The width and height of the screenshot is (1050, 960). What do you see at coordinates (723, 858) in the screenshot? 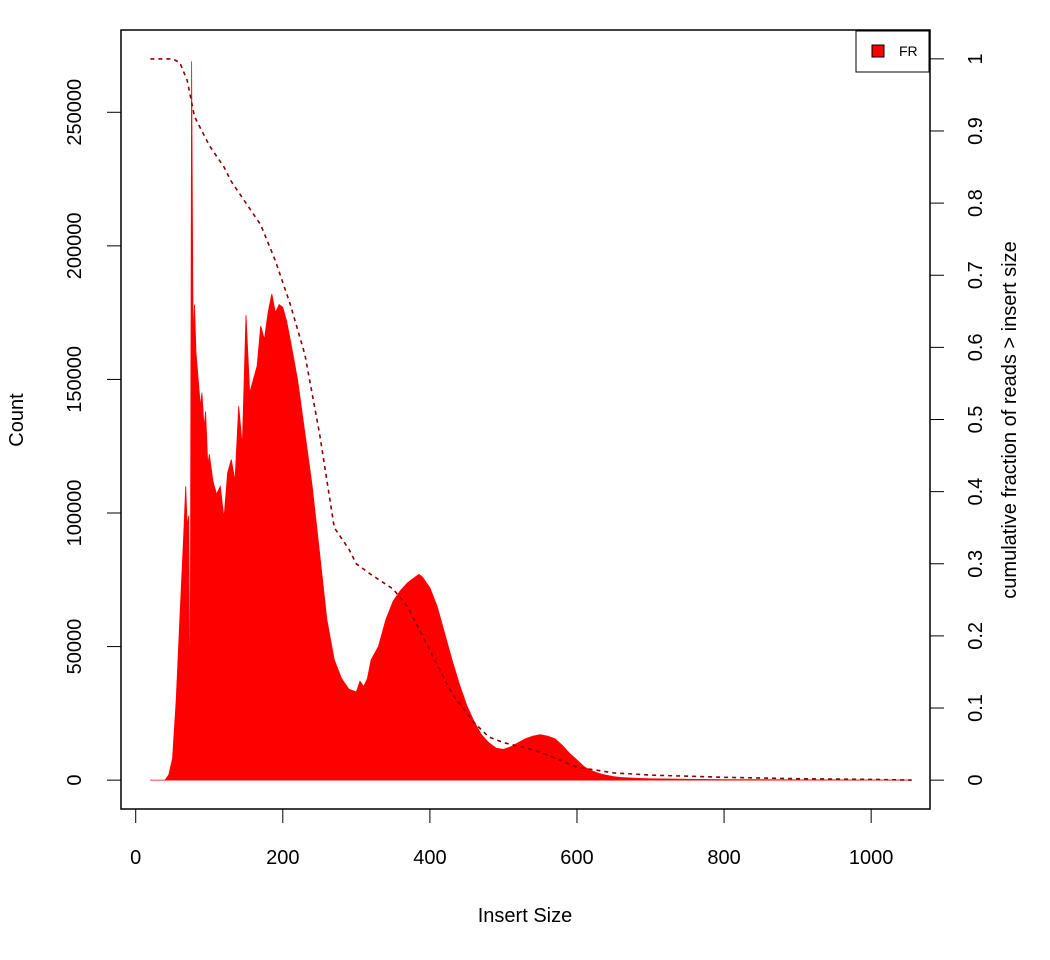
I see `x-tick-label: 800` at bounding box center [723, 858].